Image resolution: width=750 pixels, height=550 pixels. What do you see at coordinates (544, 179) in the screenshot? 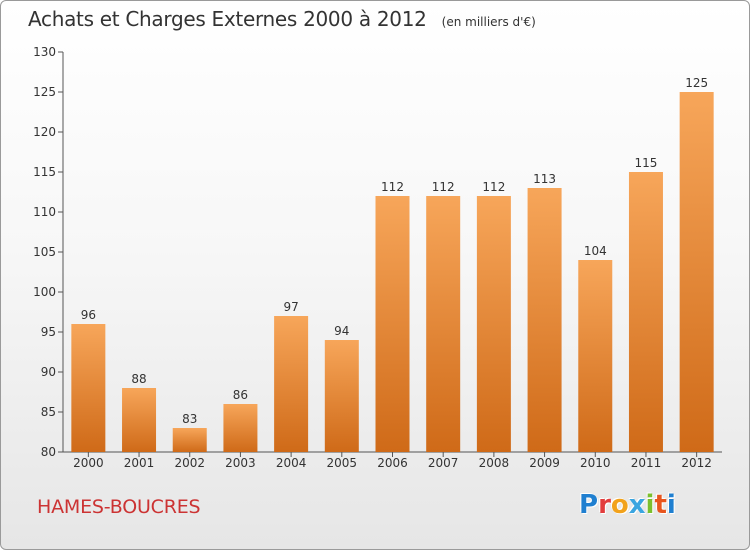
I see `value-label: 113` at bounding box center [544, 179].